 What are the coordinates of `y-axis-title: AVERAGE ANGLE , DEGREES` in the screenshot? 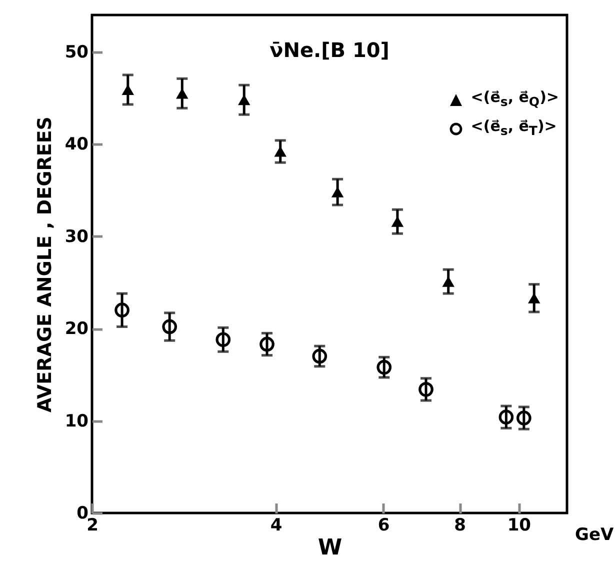 It's located at (45, 264).